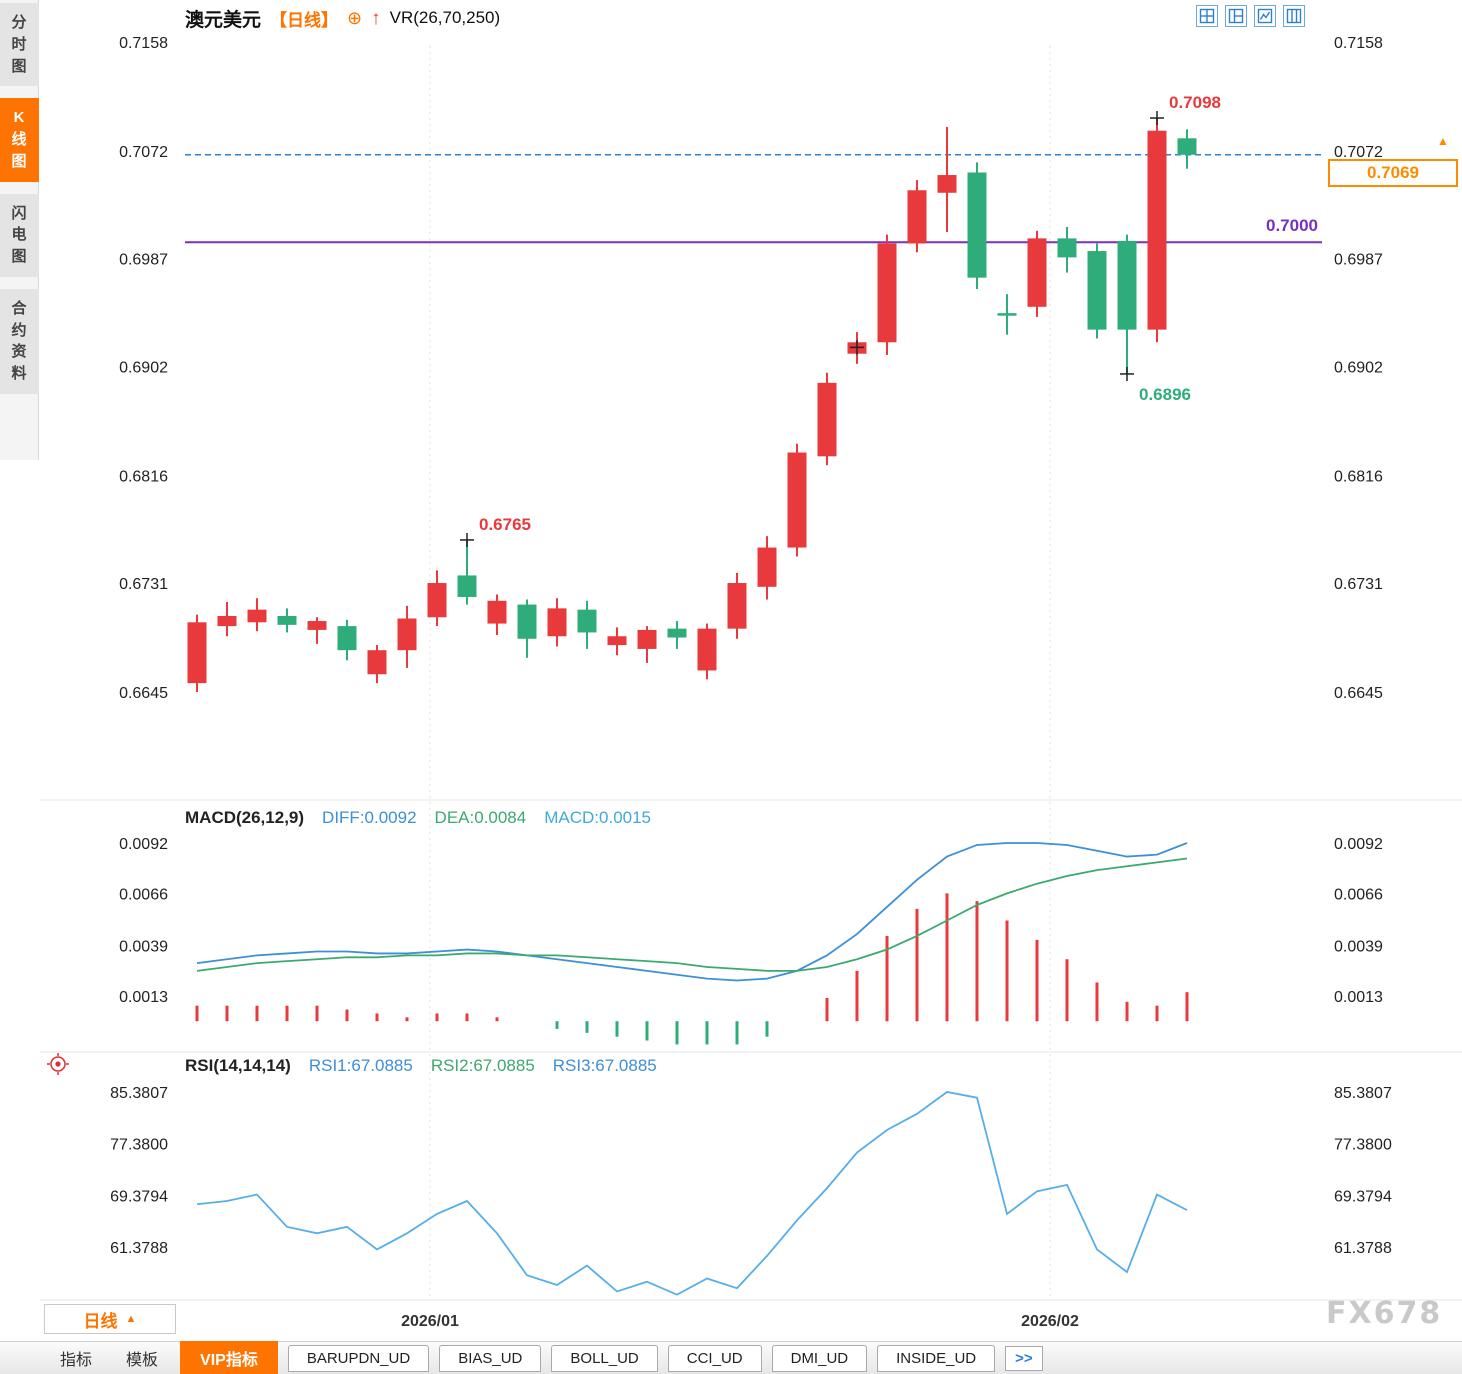 Image resolution: width=1462 pixels, height=1374 pixels. What do you see at coordinates (692, 1193) in the screenshot?
I see `rsi-line` at bounding box center [692, 1193].